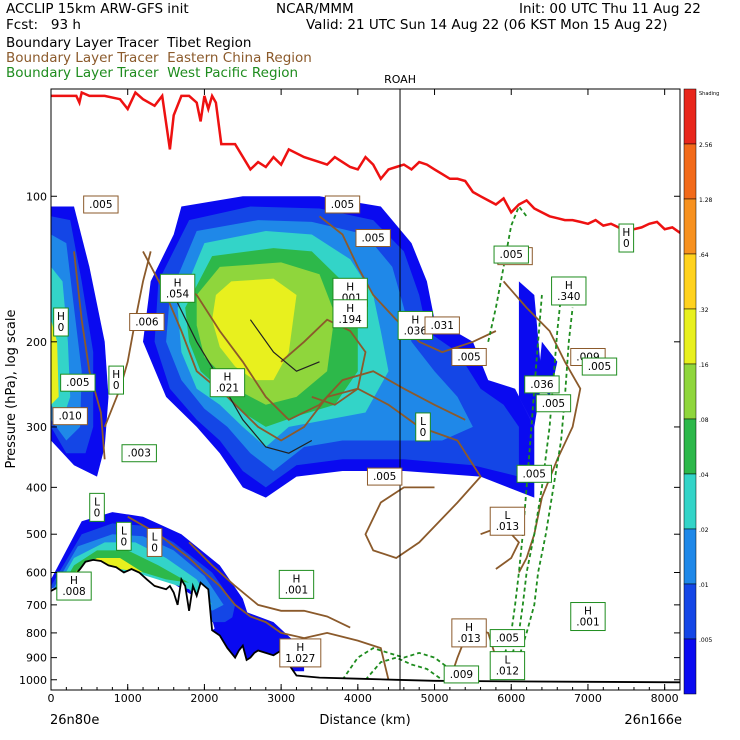 Image resolution: width=740 pixels, height=740 pixels. What do you see at coordinates (296, 590) in the screenshot?
I see `svg-text: .001` at bounding box center [296, 590].